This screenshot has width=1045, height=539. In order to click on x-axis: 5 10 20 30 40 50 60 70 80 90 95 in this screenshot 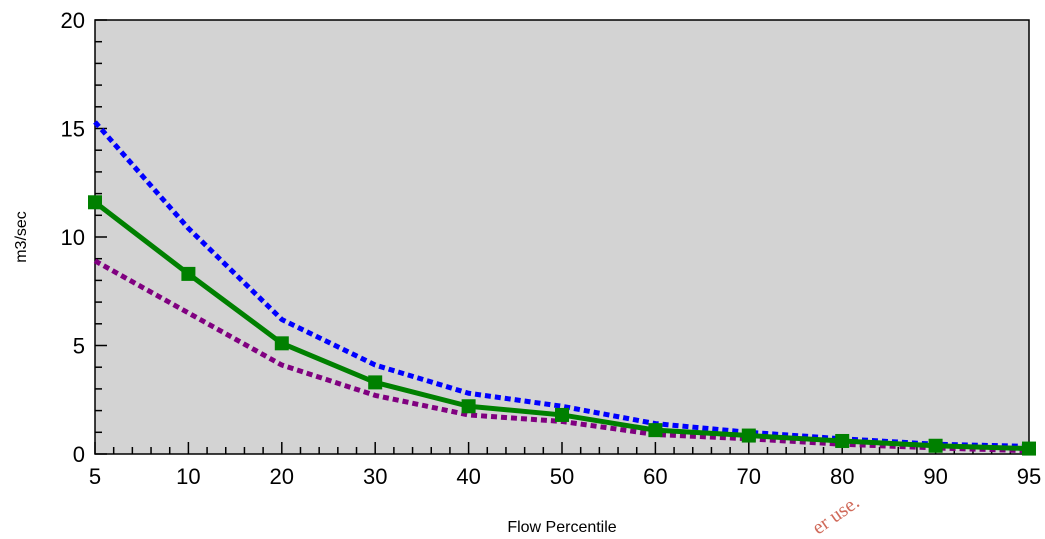, I will do `click(565, 465)`.